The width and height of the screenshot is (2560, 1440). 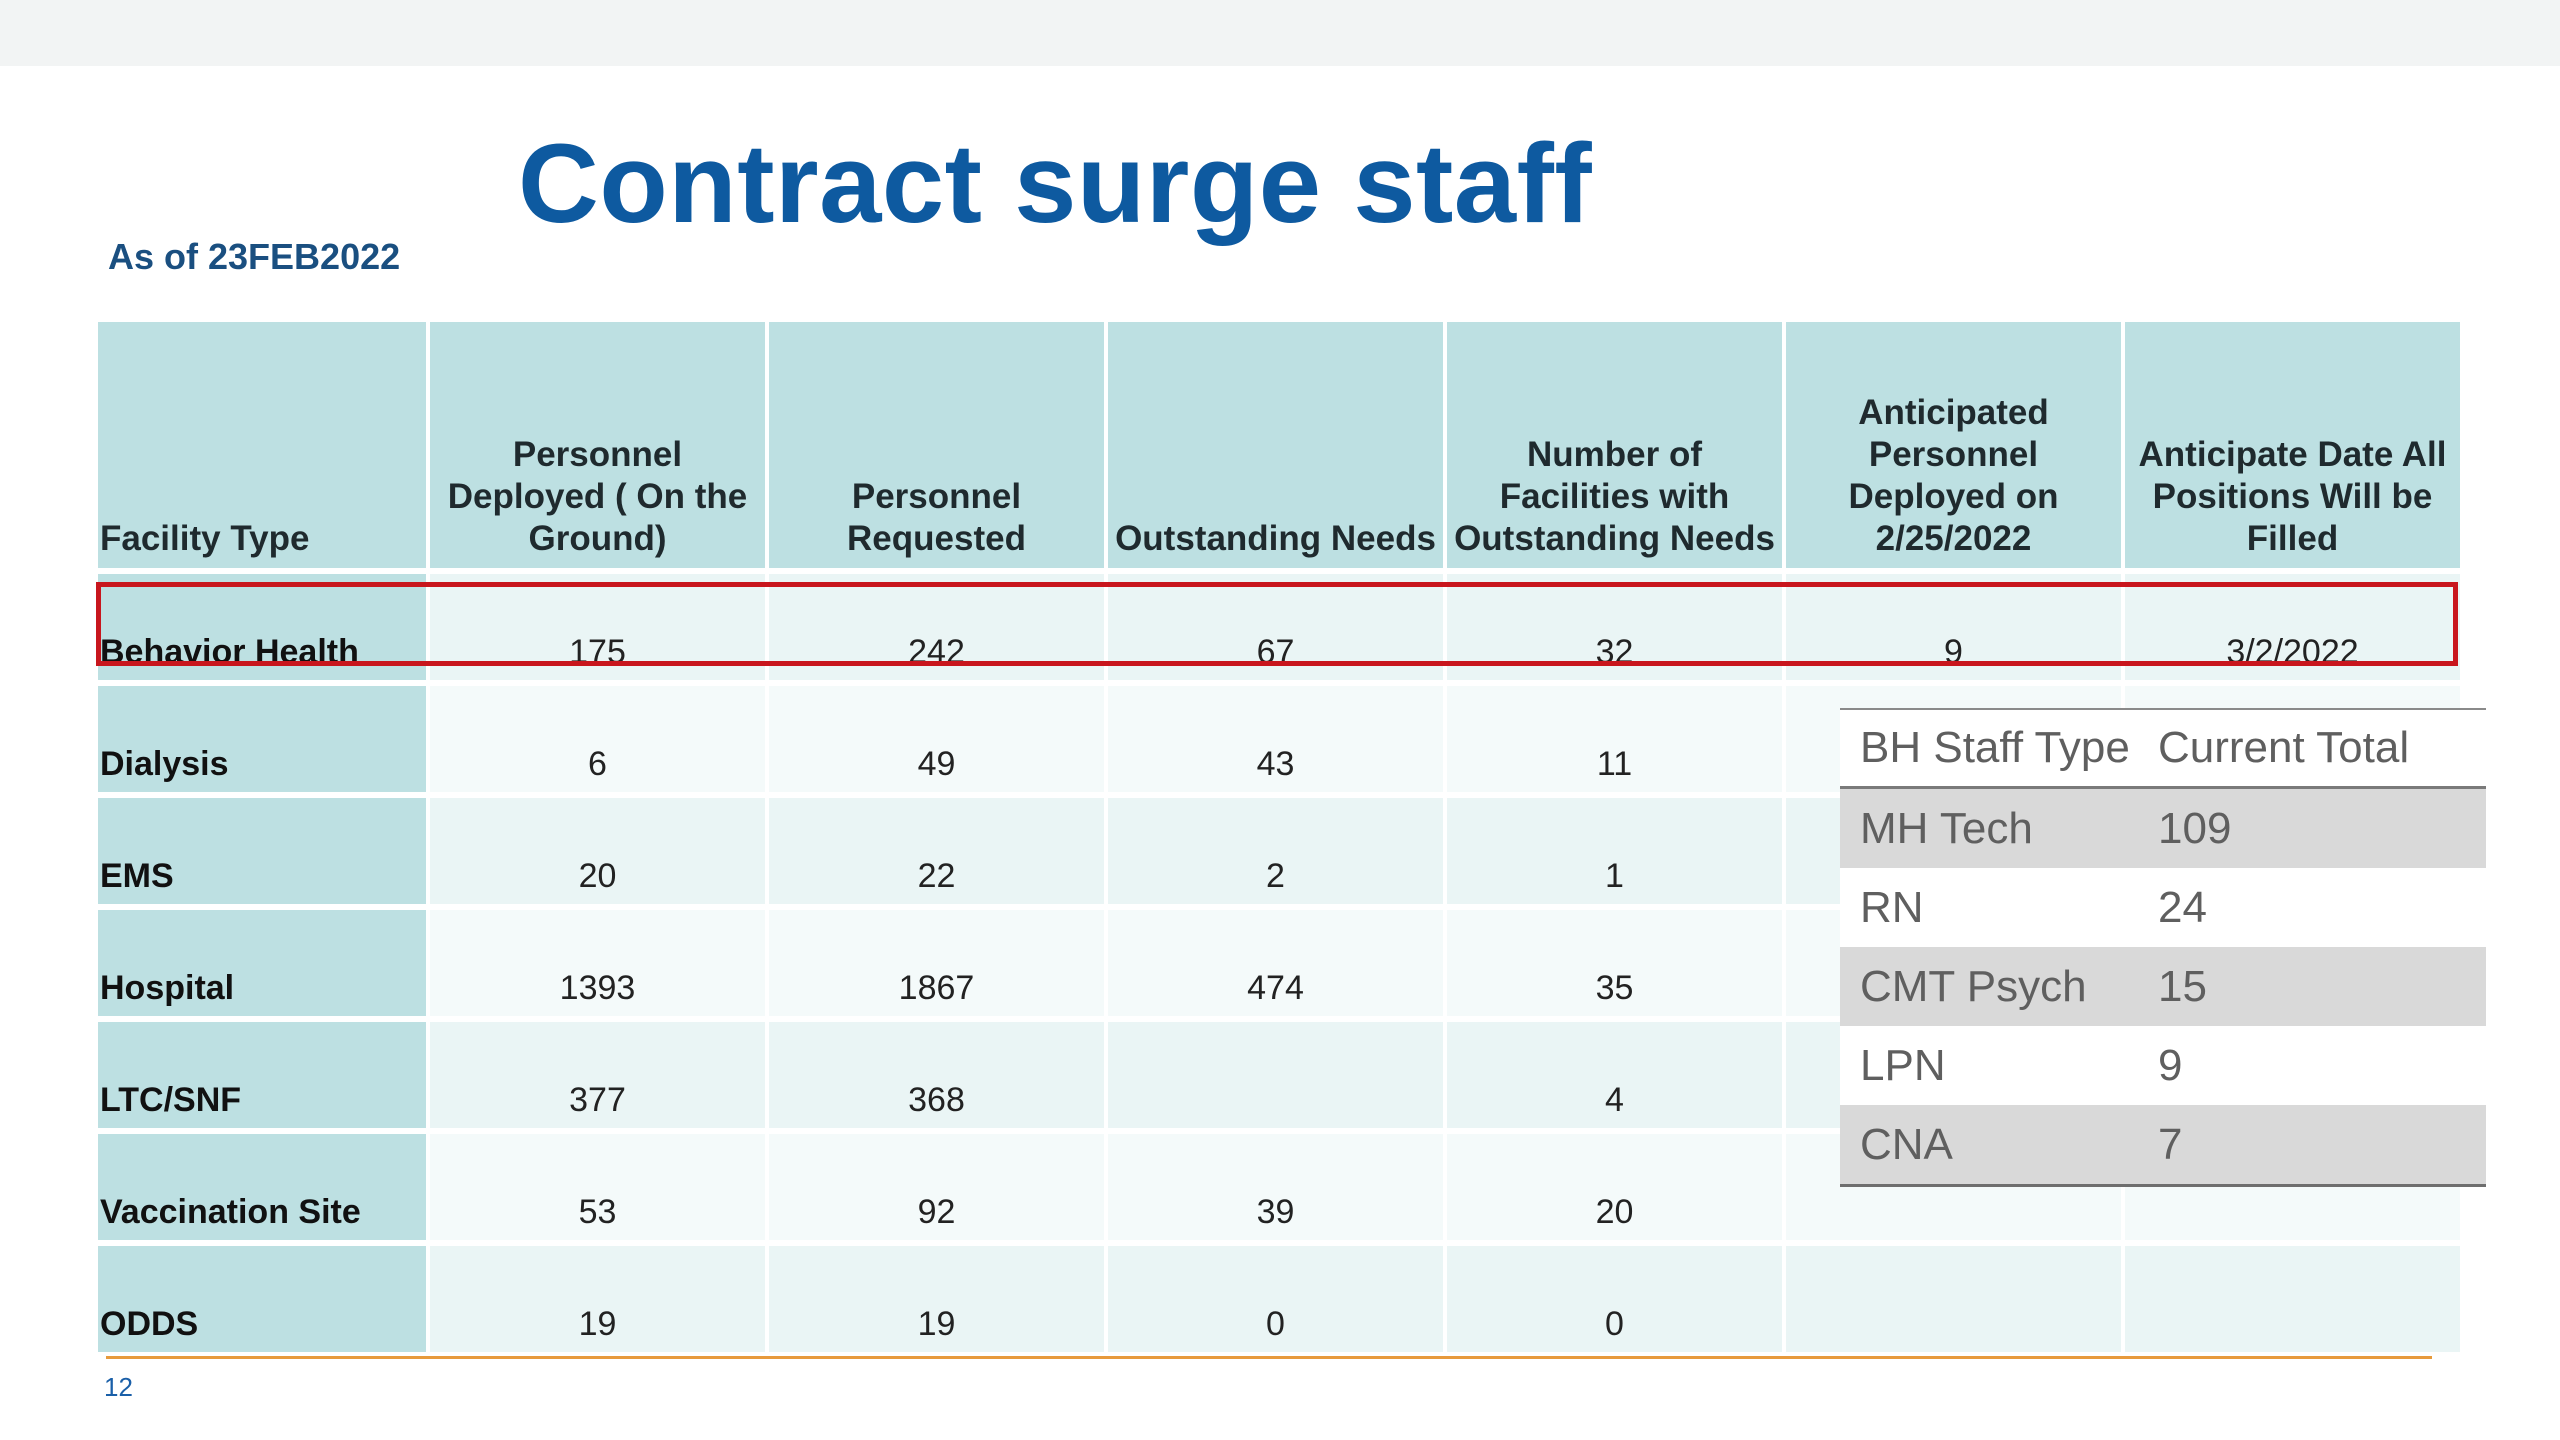 I want to click on table-cell: 4, so click(x=1614, y=1075).